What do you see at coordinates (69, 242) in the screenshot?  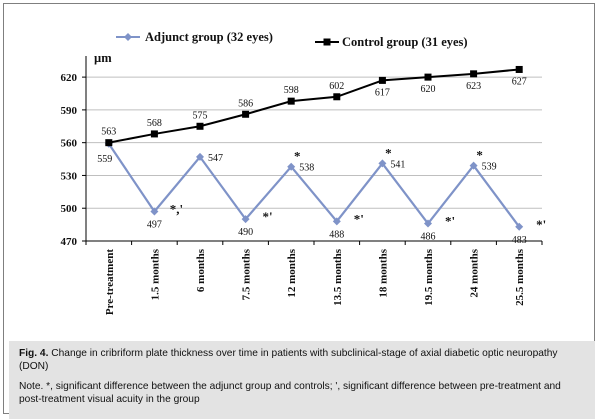 I see `y-tick-label: 470` at bounding box center [69, 242].